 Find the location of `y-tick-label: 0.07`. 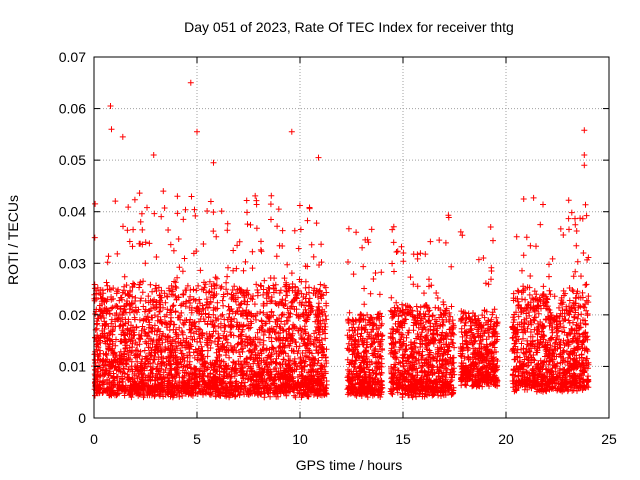

y-tick-label: 0.07 is located at coordinates (72, 57).